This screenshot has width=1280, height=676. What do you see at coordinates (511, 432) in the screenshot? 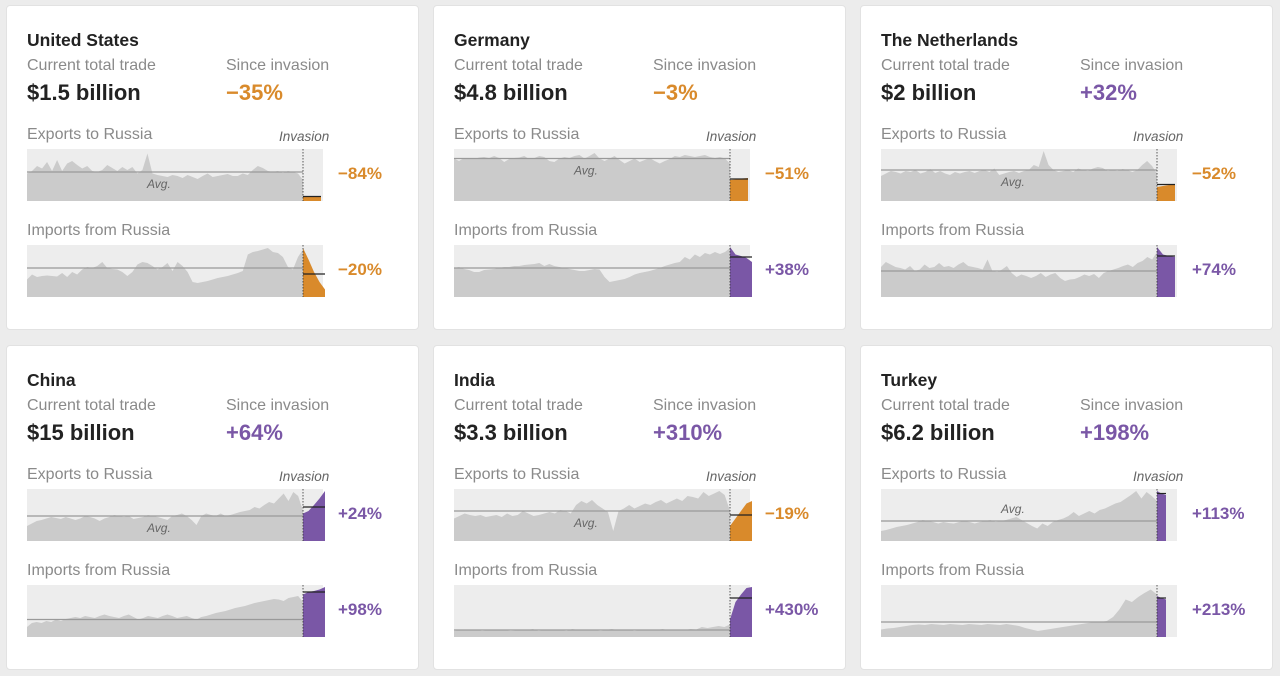
I see `current-total-trade-value: $3.3 billion` at bounding box center [511, 432].